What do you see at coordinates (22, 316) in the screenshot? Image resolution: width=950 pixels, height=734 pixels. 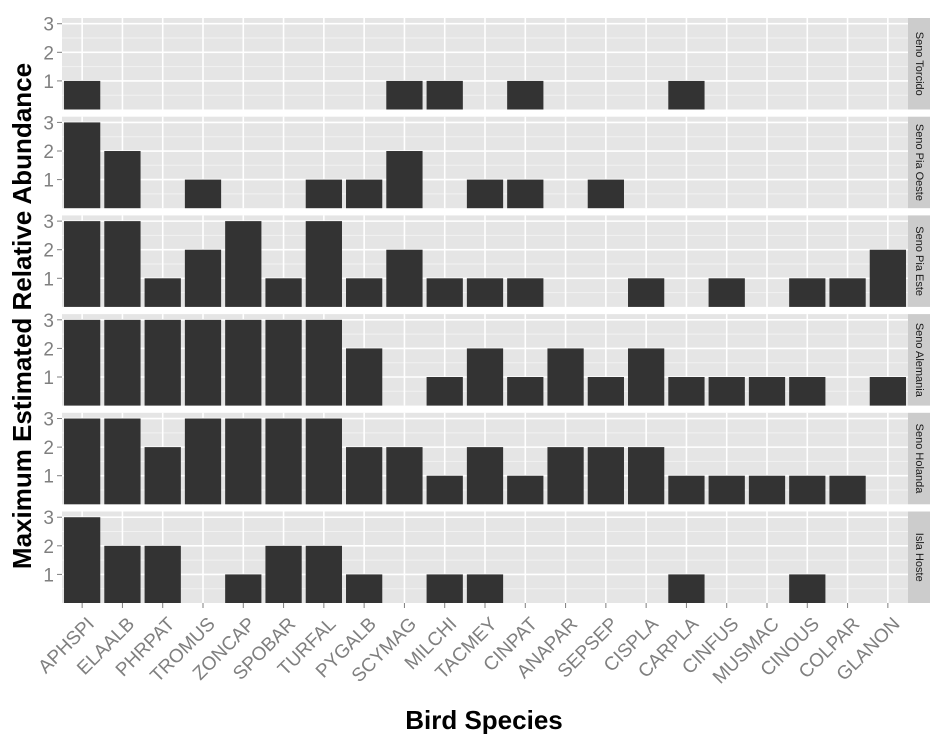 I see `y-axis-title: Maximum Estimated Relative Abundance` at bounding box center [22, 316].